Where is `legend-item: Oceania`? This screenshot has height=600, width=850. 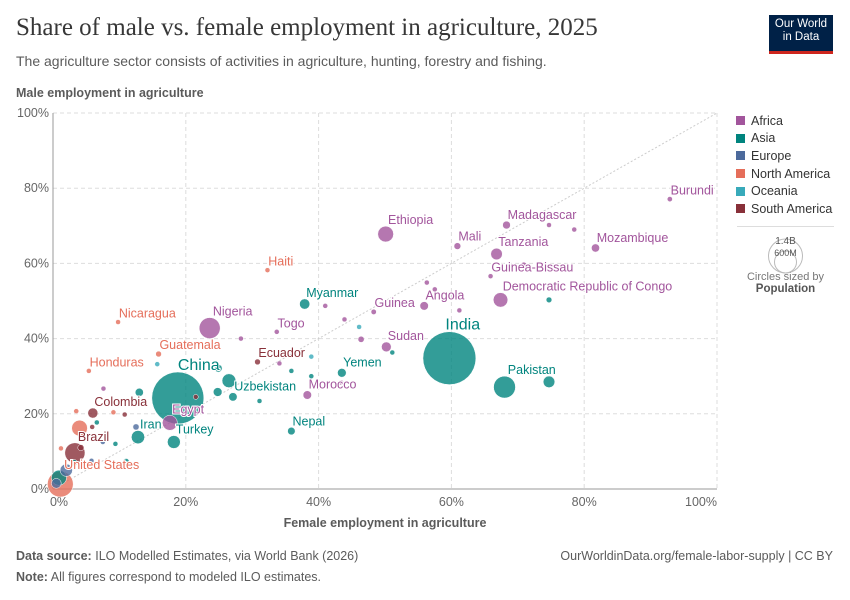 legend-item: Oceania is located at coordinates (784, 191).